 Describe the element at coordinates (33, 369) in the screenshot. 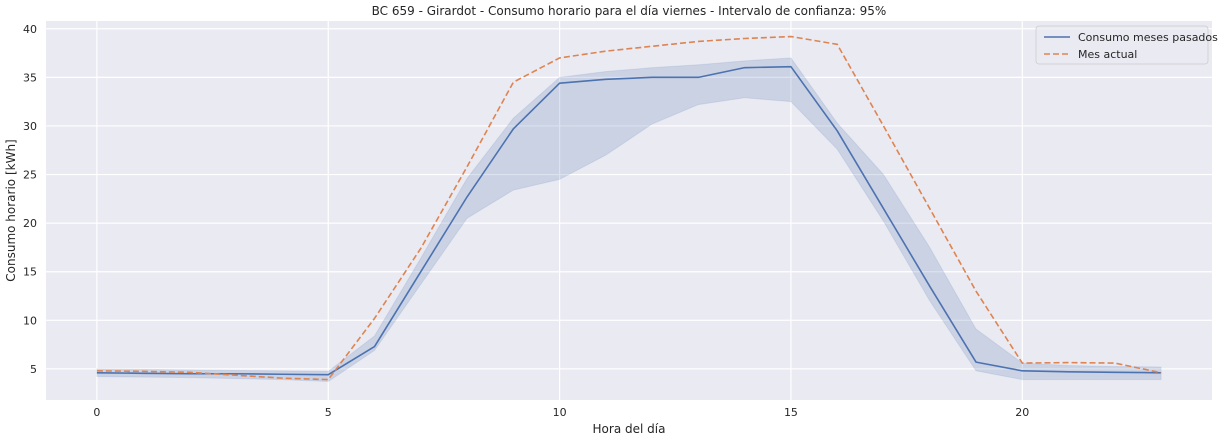

I see `y-tick-label: 5` at that location.